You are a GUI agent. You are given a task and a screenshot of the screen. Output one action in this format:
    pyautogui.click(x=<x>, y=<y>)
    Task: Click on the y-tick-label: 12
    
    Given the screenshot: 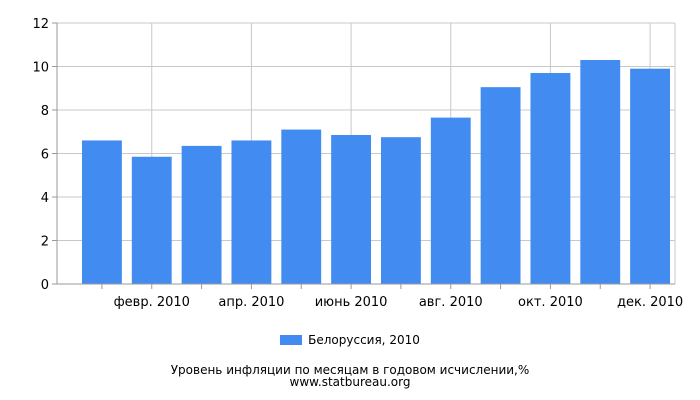 What is the action you would take?
    pyautogui.click(x=40, y=24)
    